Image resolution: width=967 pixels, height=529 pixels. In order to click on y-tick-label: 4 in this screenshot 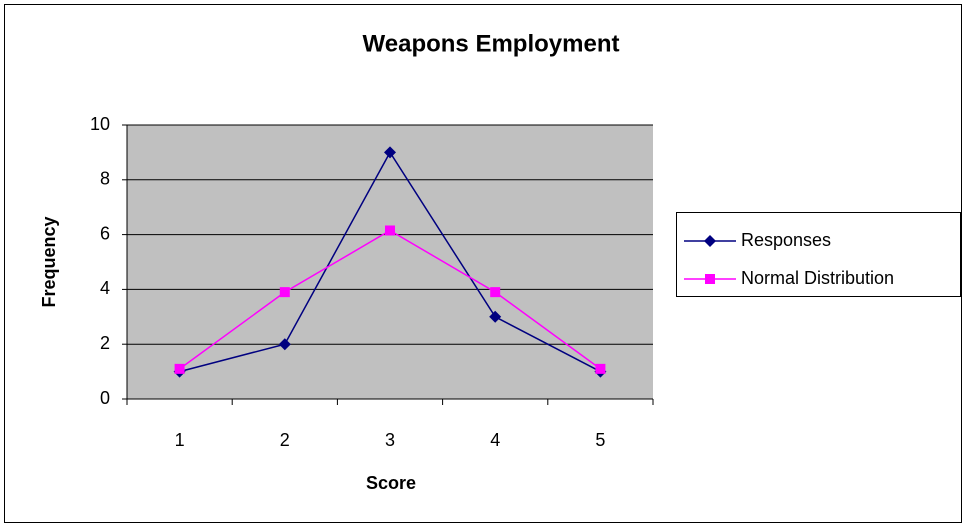, I will do `click(105, 288)`.